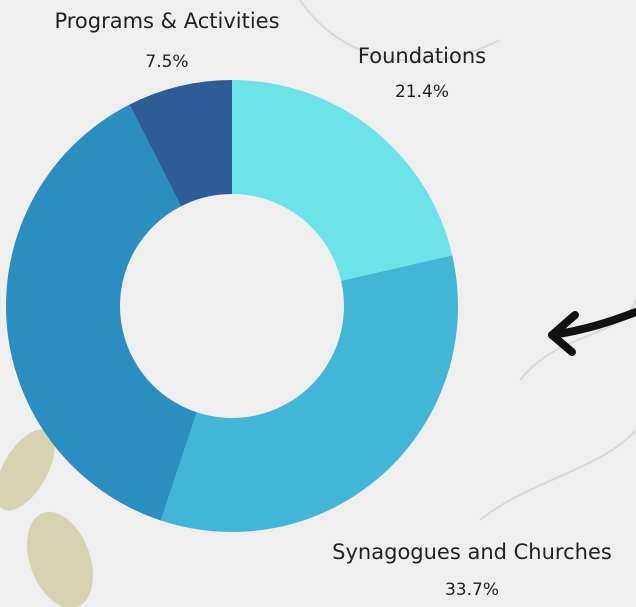 Image resolution: width=636 pixels, height=607 pixels. Describe the element at coordinates (472, 590) in the screenshot. I see `slice-value-label: 33.7%` at that location.